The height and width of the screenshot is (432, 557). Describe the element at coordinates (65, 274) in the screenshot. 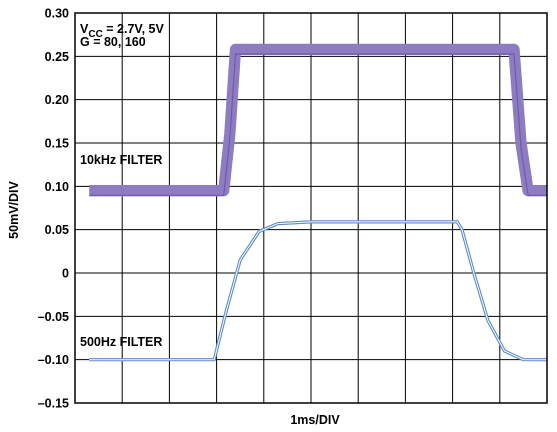

I see `y-tick-label: 0` at that location.